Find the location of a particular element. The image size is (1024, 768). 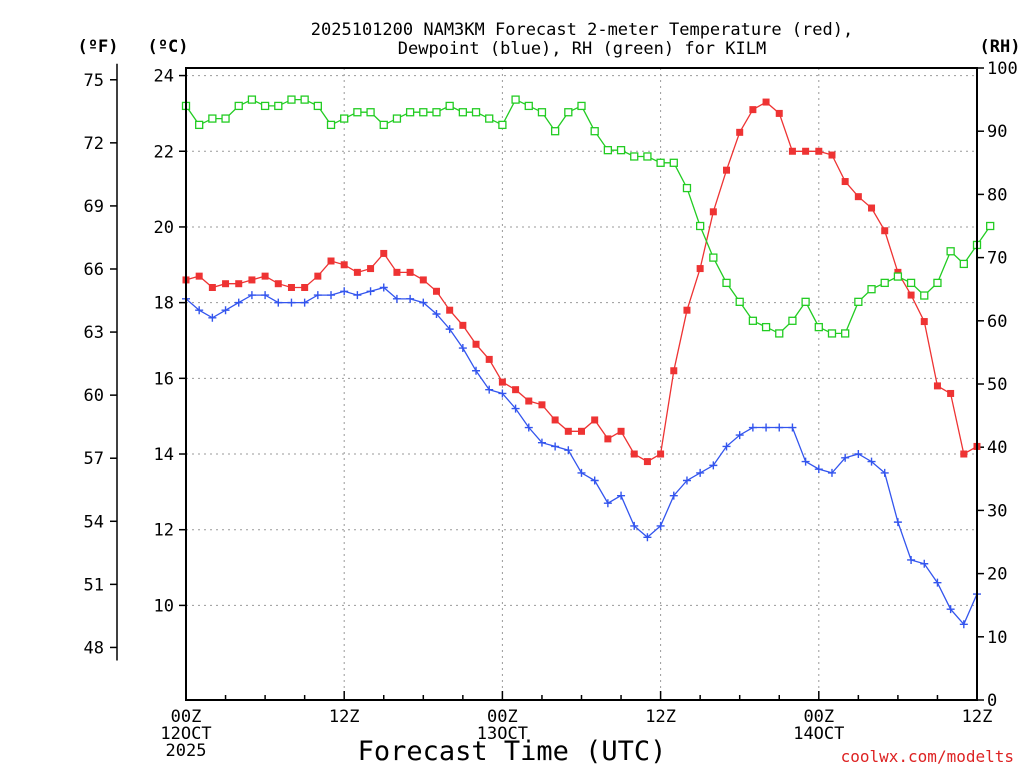

fahrenheit-tick-label: 69 is located at coordinates (94, 207).